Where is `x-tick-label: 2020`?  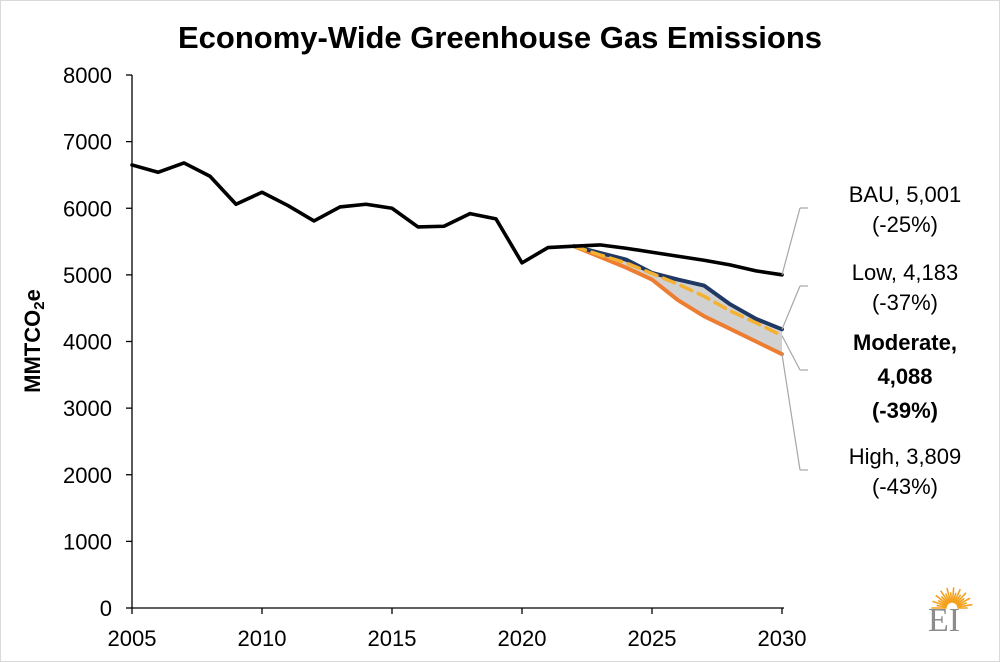
x-tick-label: 2020 is located at coordinates (522, 638).